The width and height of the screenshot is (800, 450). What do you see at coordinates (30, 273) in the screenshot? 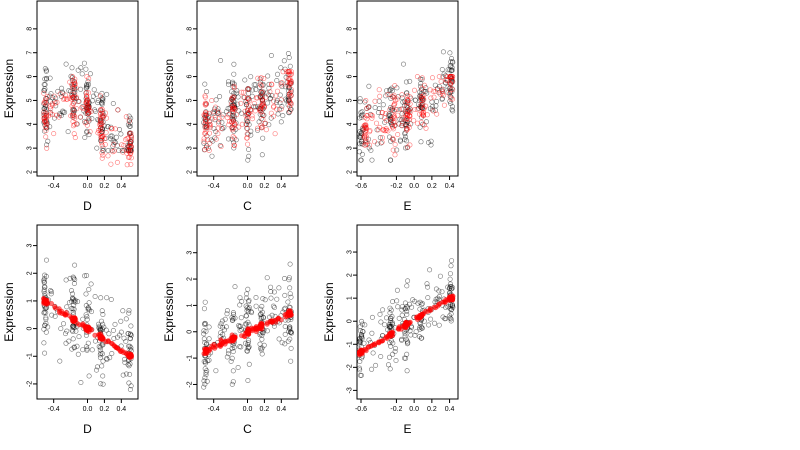
I see `y-tick-label: 2` at bounding box center [30, 273].